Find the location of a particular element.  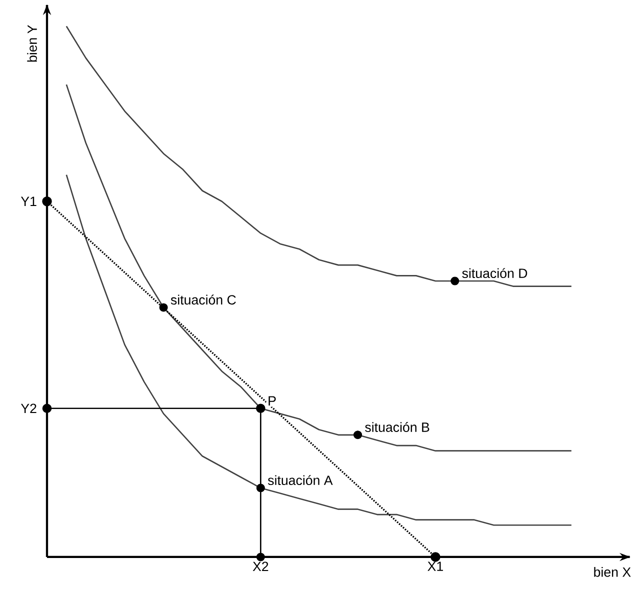

series-label: situación D is located at coordinates (495, 273).